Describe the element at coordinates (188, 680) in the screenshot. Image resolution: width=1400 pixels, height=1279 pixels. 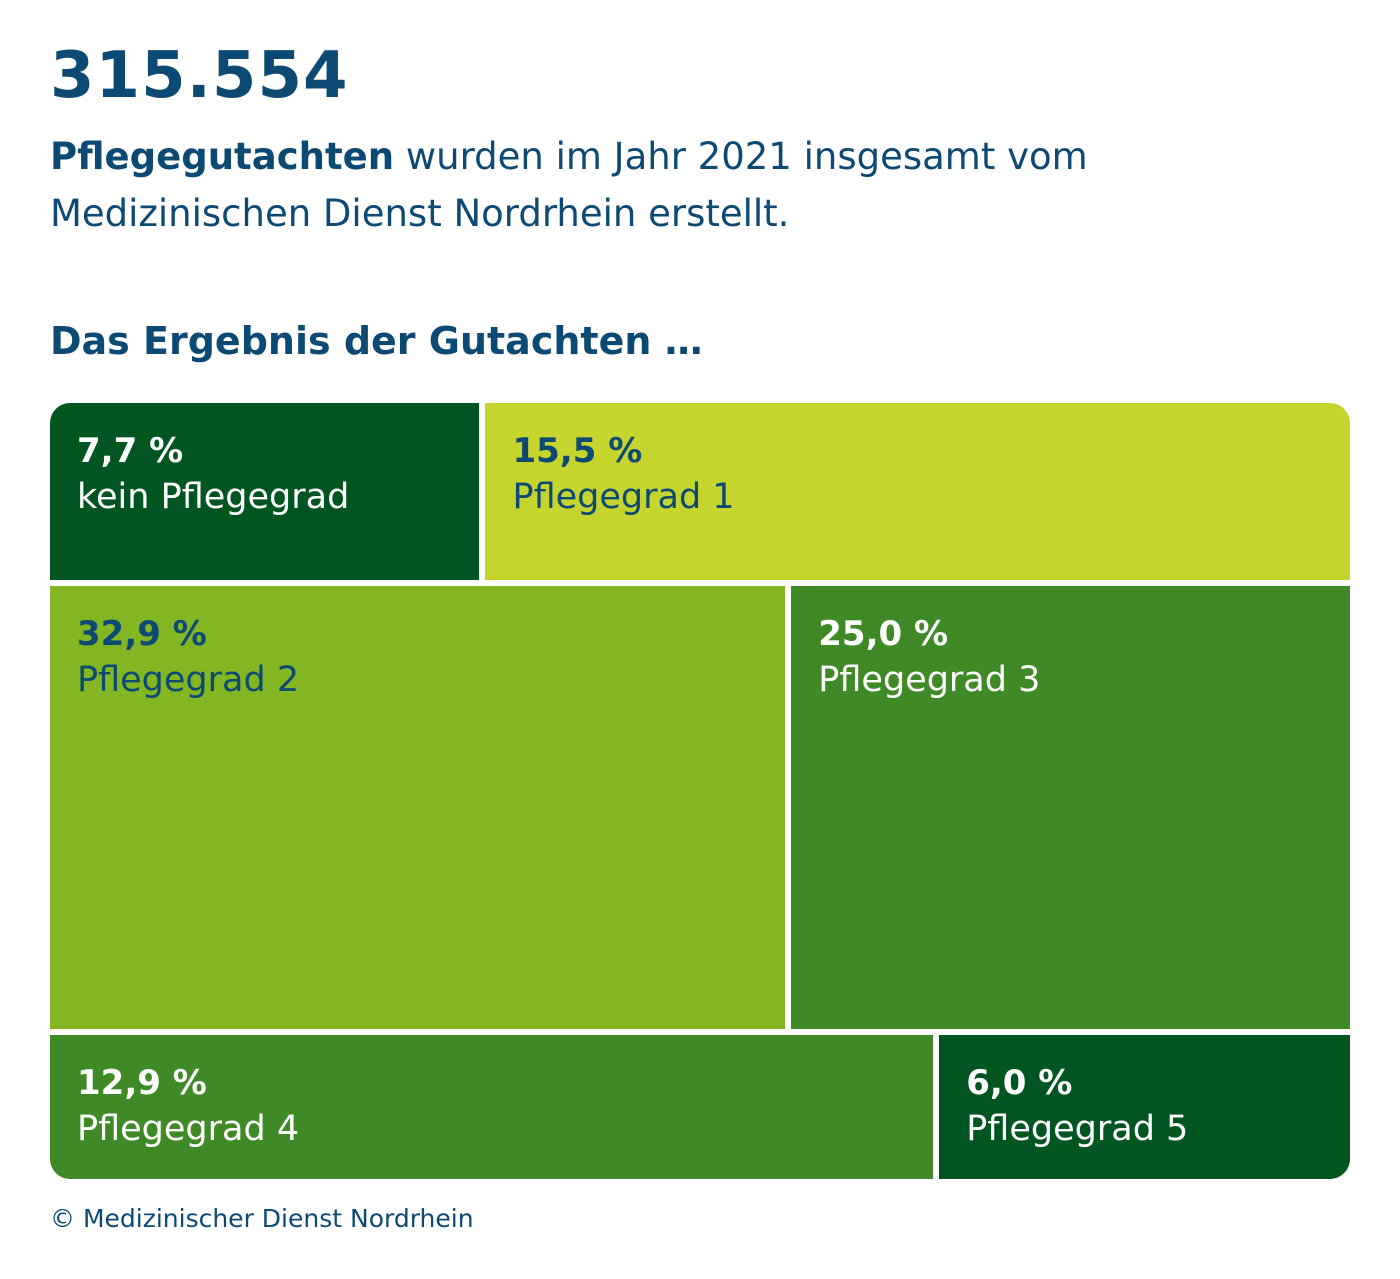
I see `tile-category-label: Pflegegrad 2` at that location.